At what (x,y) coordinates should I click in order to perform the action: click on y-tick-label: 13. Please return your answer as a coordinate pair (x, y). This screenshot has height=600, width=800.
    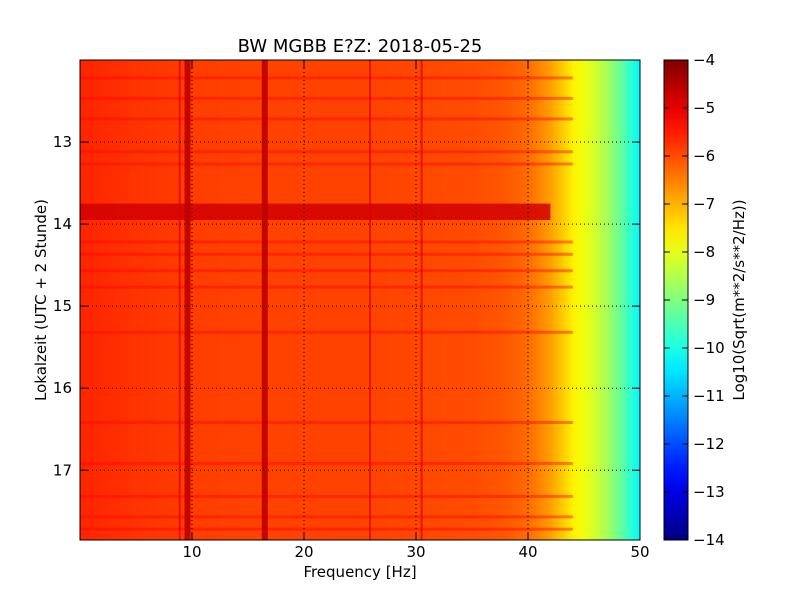
    Looking at the image, I should click on (62, 142).